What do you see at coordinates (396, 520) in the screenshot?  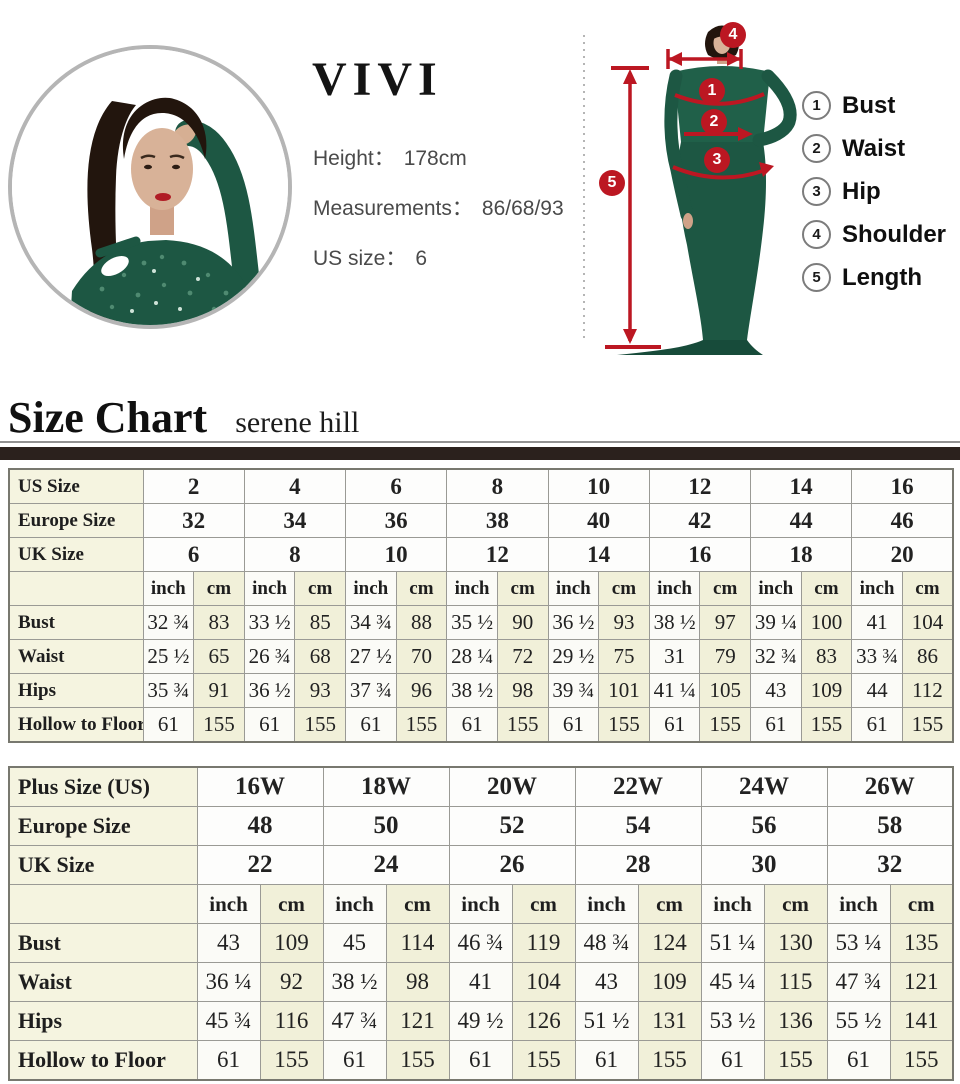 I see `table-cell: 36` at bounding box center [396, 520].